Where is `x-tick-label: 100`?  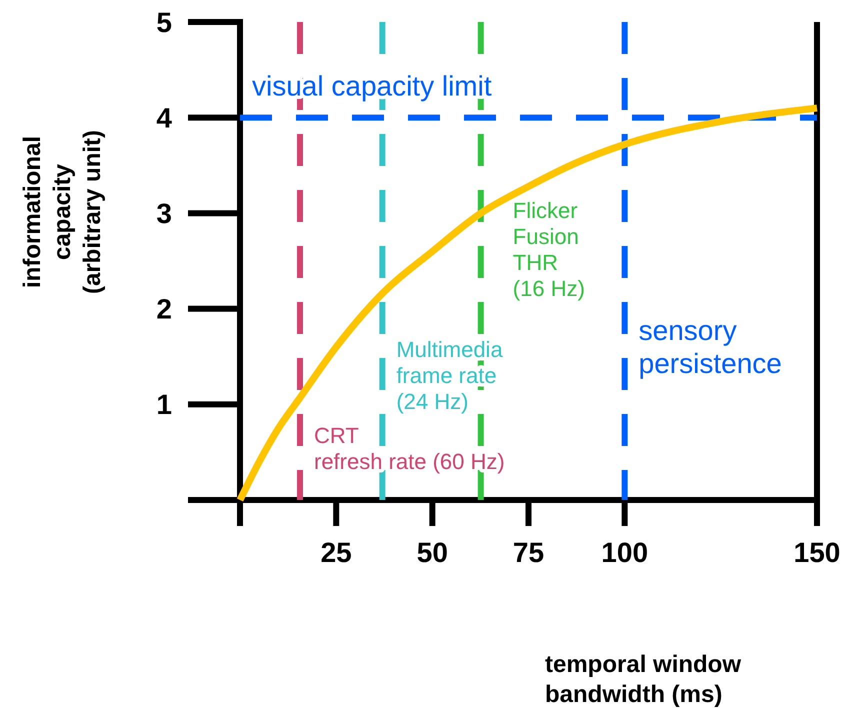
x-tick-label: 100 is located at coordinates (624, 552).